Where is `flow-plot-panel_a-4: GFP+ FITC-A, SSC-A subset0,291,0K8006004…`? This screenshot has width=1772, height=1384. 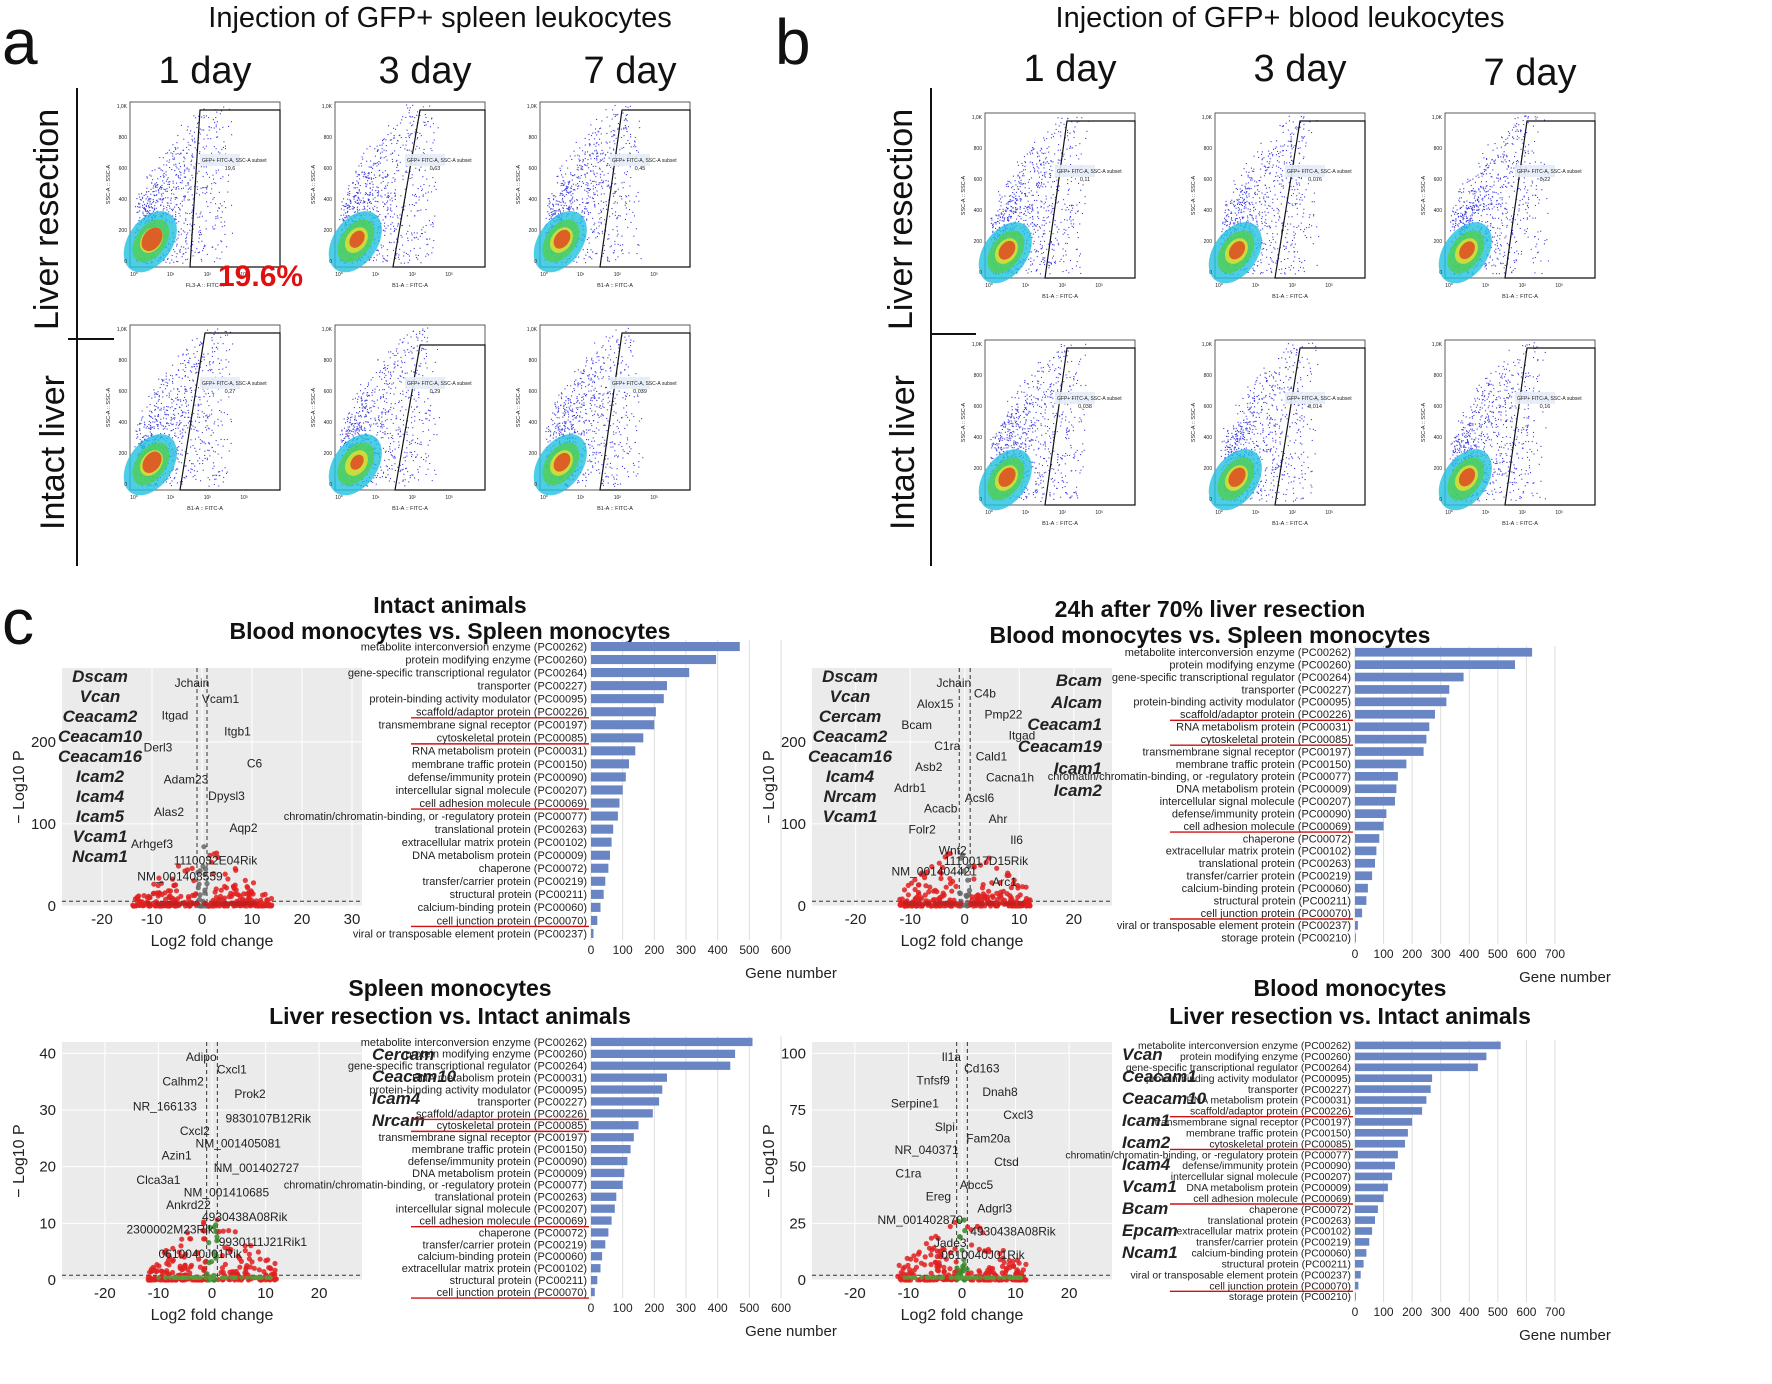 flow-plot-panel_a-4: GFP+ FITC-A, SSC-A subset0,291,0K8006004… is located at coordinates (398, 418).